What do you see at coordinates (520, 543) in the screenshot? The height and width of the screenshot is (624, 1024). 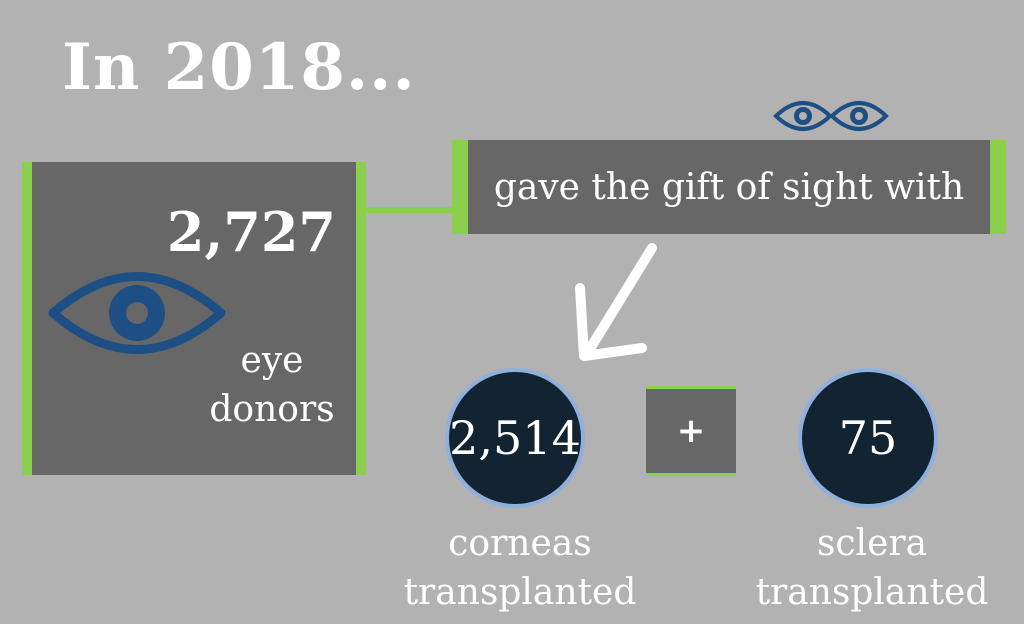 I see `corneas-caption-line1: corneas` at bounding box center [520, 543].